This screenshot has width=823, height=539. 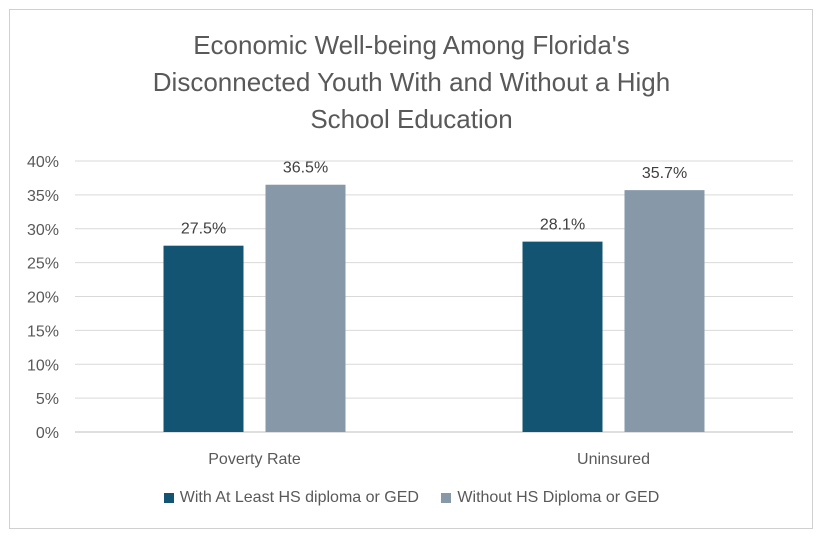 What do you see at coordinates (411, 119) in the screenshot?
I see `chart-title-line-3: School Education` at bounding box center [411, 119].